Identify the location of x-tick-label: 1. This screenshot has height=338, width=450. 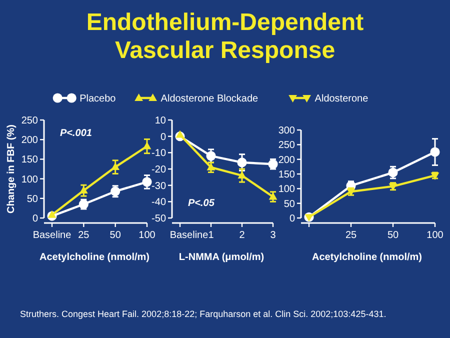
(211, 235).